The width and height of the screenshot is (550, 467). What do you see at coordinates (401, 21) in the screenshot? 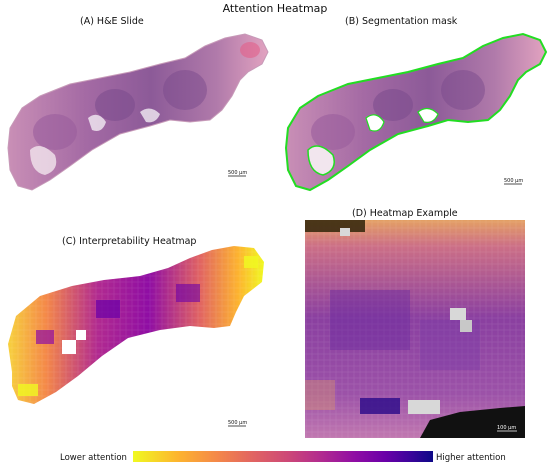
I see `panel-b-title: (B) Segmentation mask` at bounding box center [401, 21].